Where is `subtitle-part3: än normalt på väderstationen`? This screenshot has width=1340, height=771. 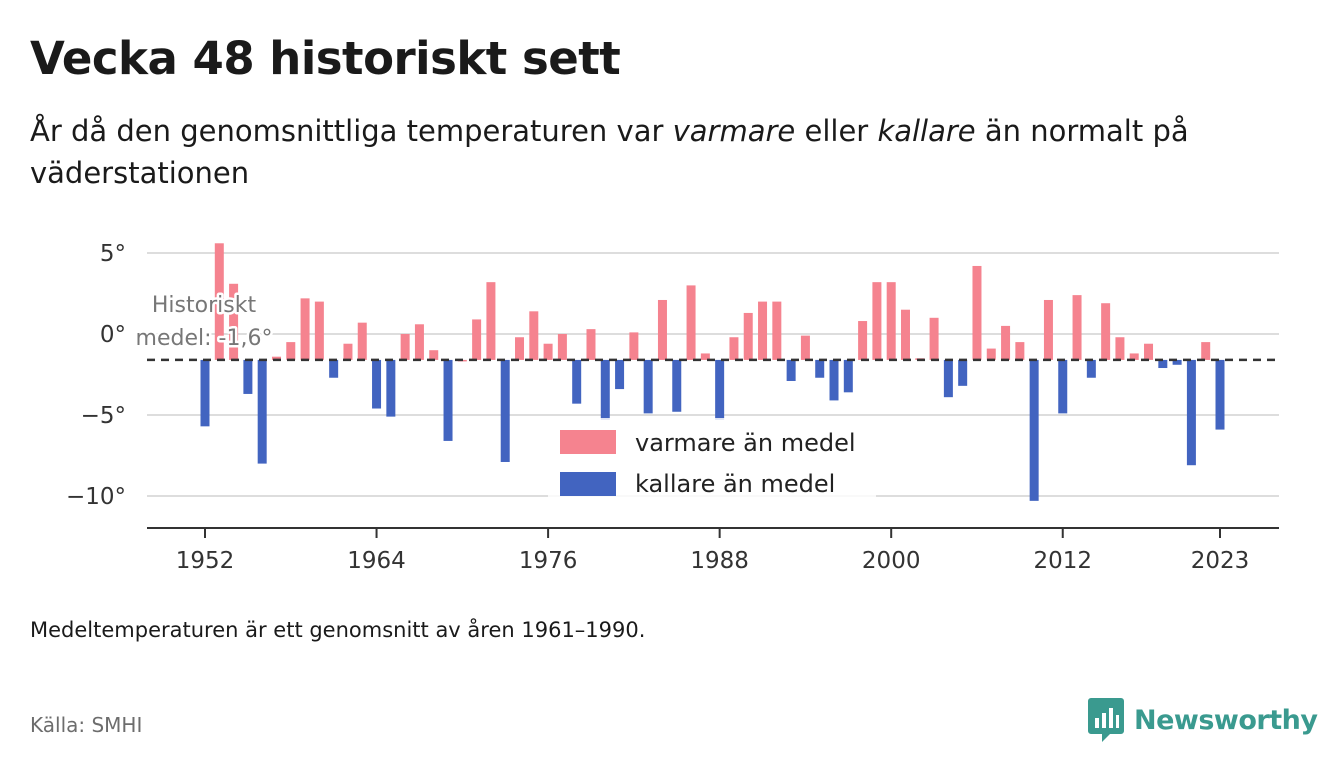 subtitle-part3: än normalt på väderstationen is located at coordinates (609, 152).